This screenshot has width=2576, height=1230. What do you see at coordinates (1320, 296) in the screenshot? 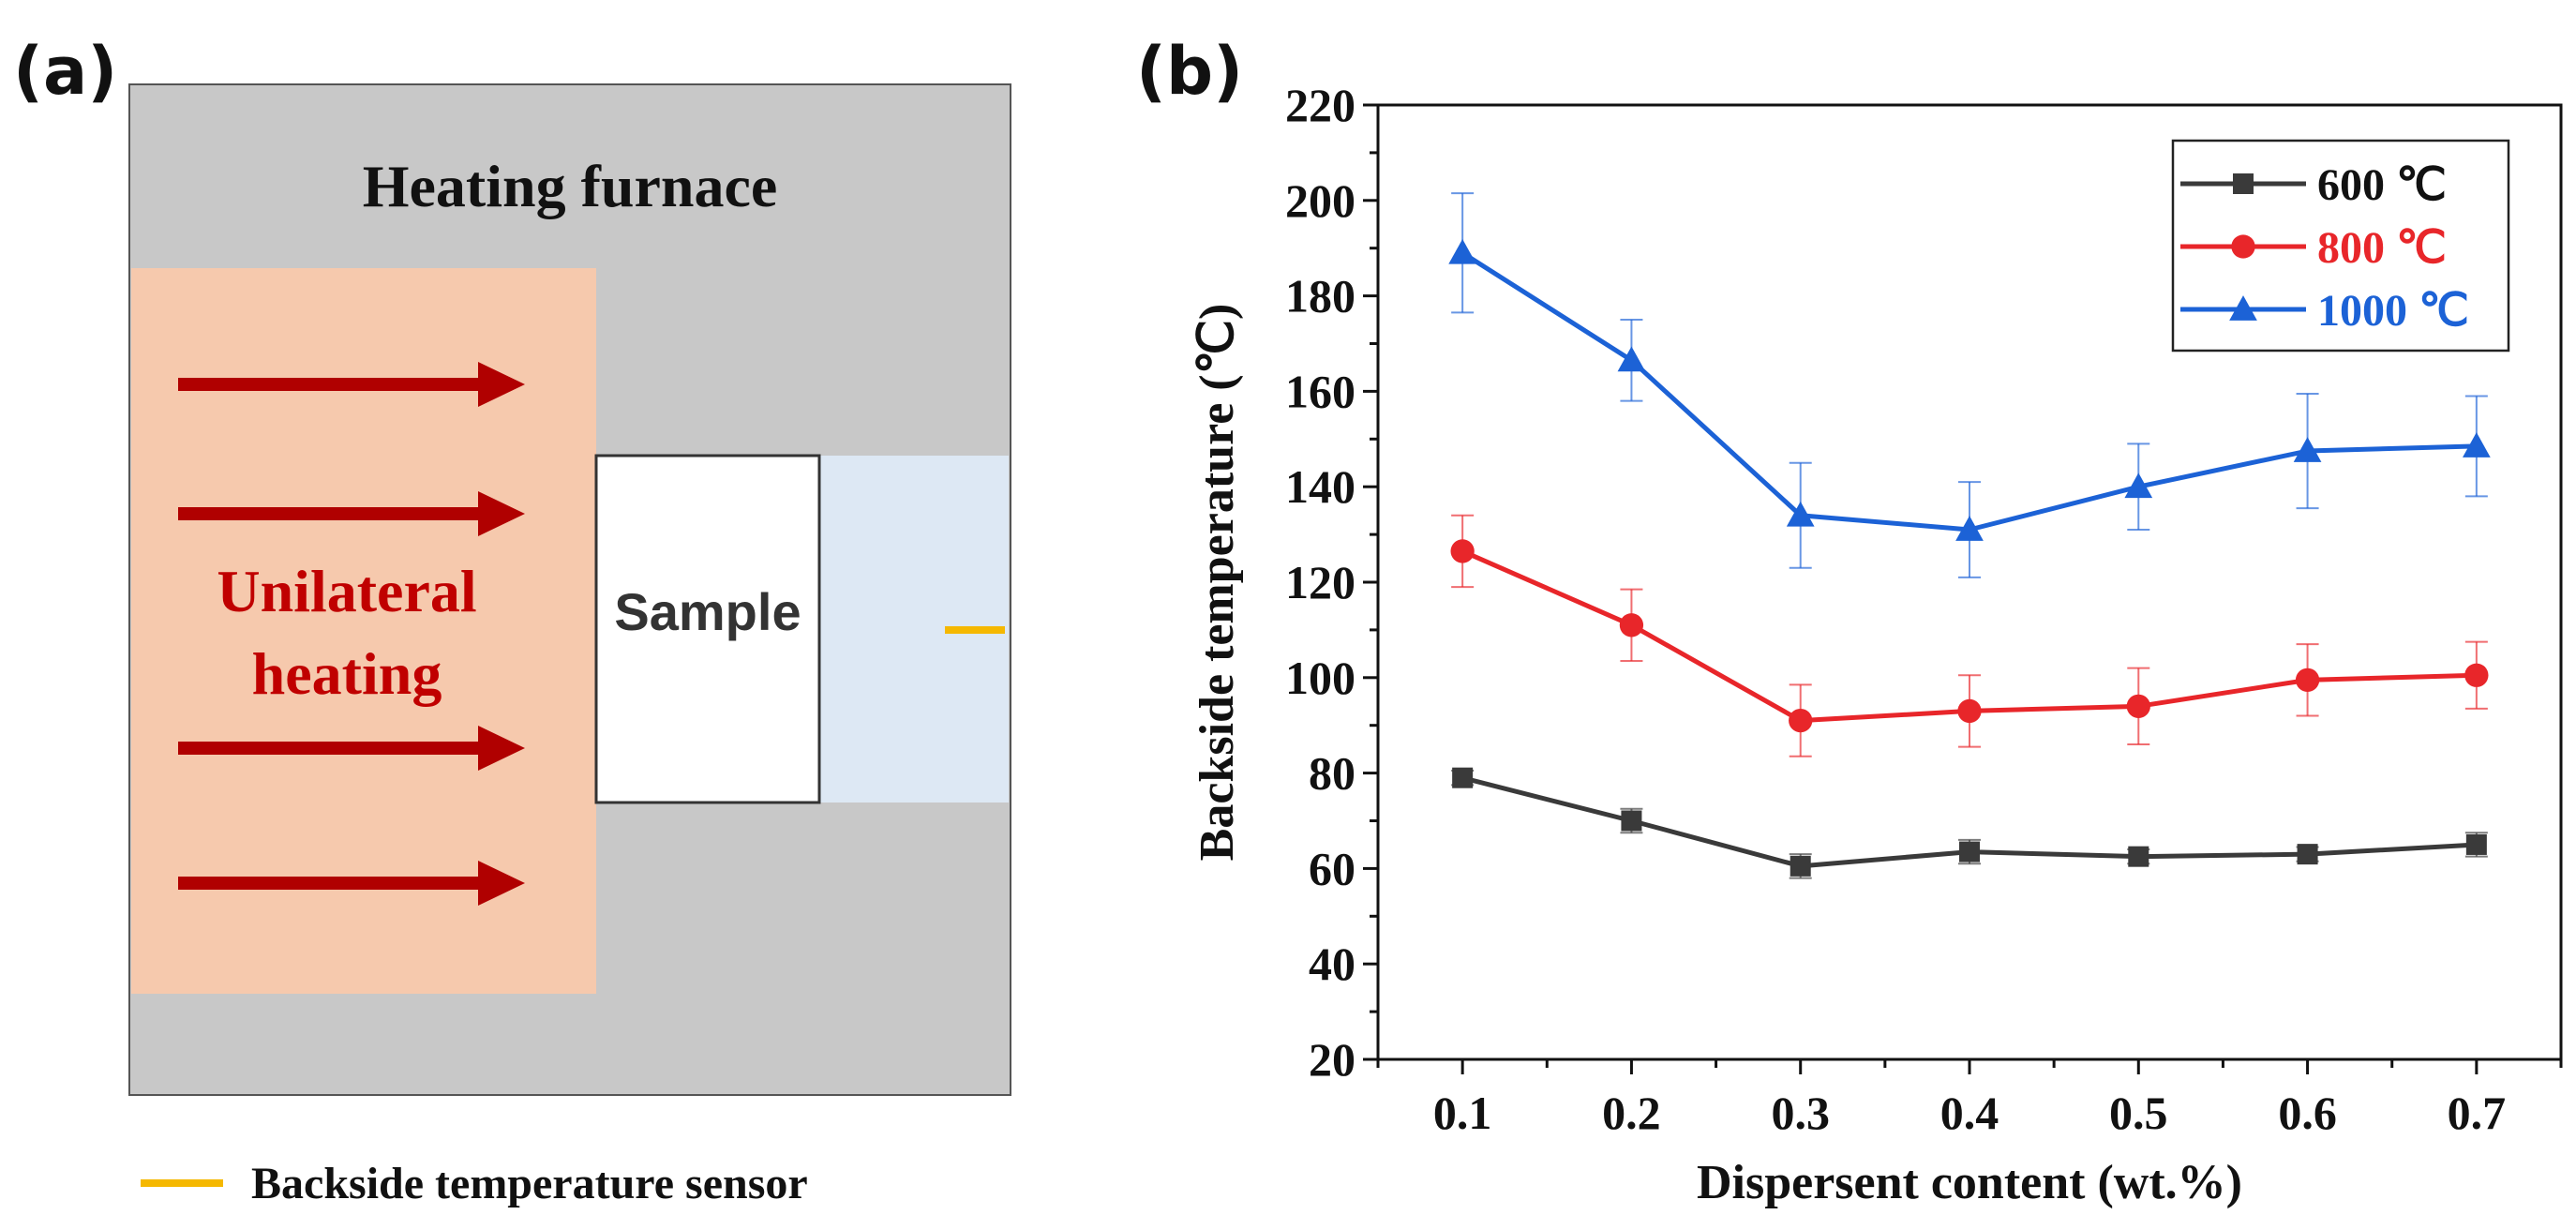
I see `y-tick-label: 180` at bounding box center [1320, 296].